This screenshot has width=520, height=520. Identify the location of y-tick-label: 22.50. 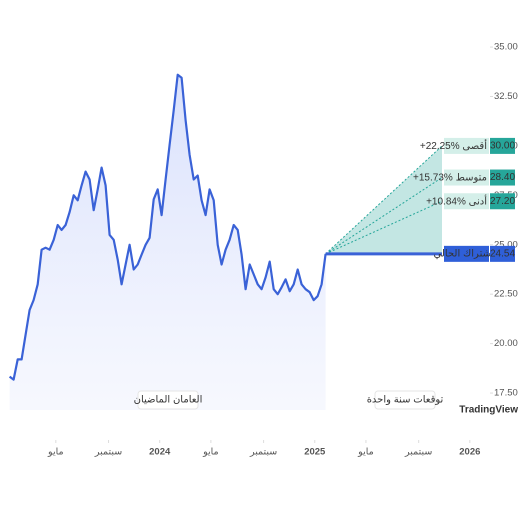
(506, 294).